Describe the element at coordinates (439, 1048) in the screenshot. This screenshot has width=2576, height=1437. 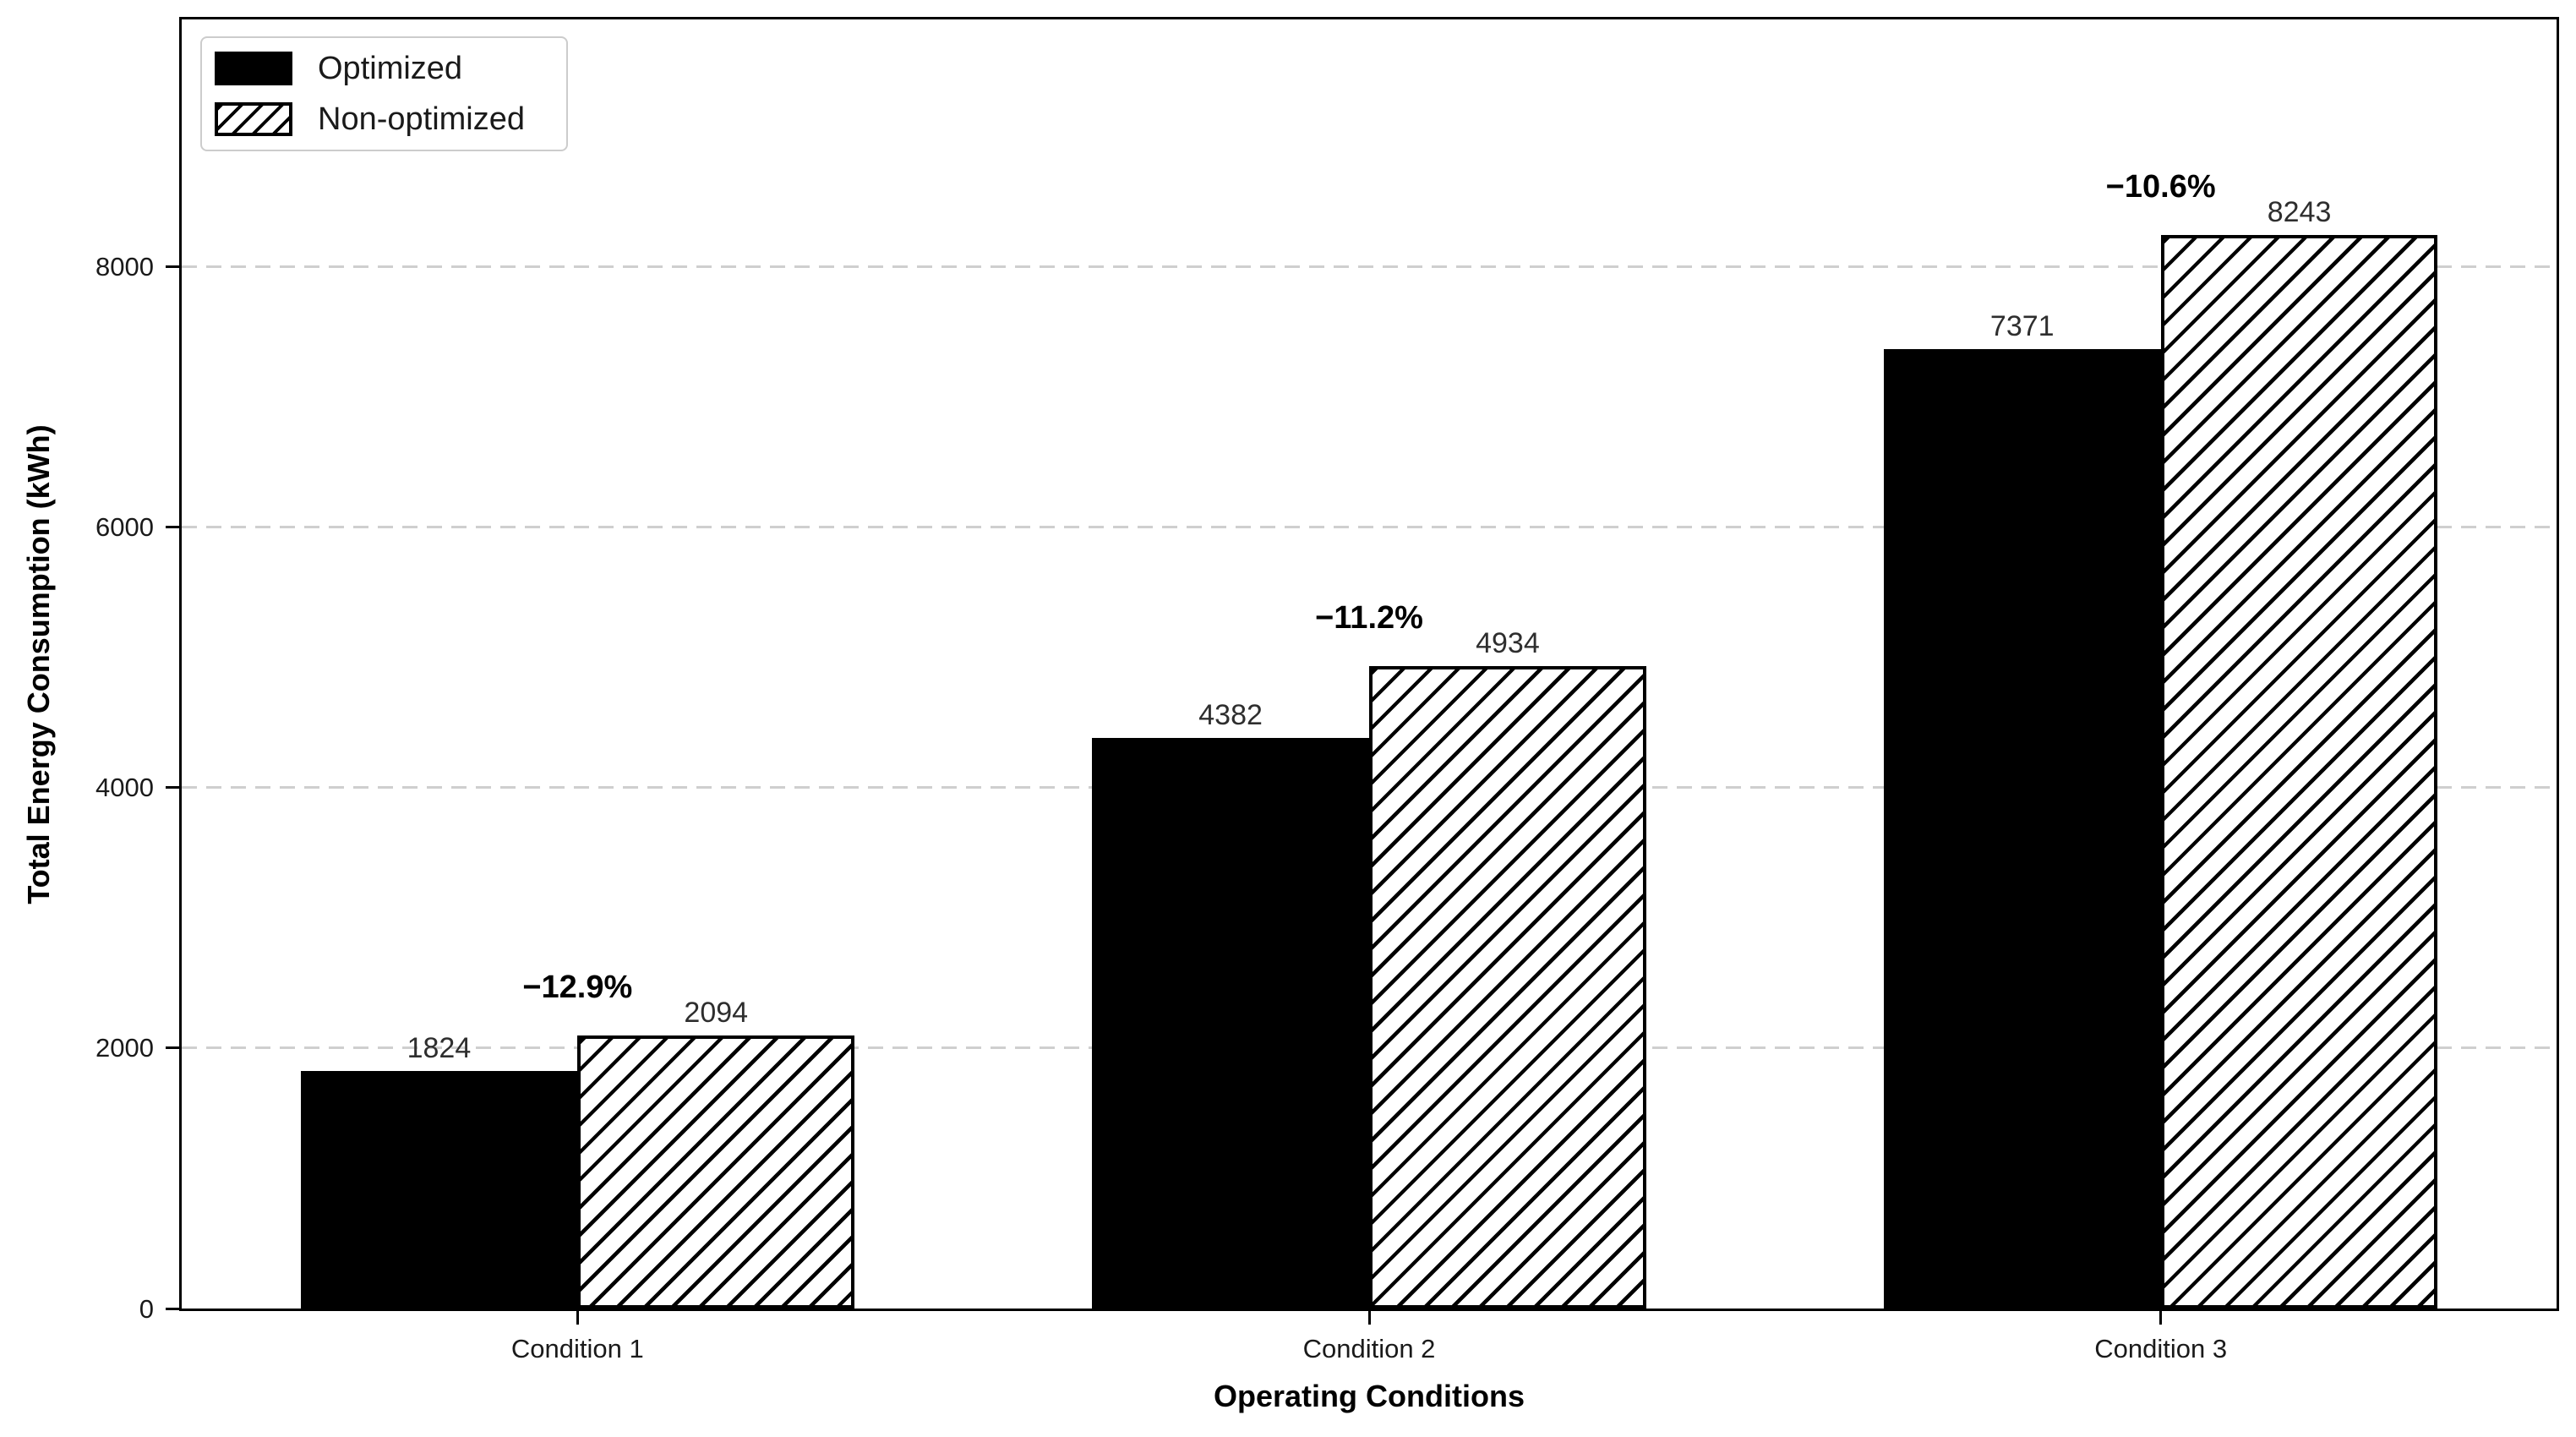
I see `value-label-optimized-condition-1: 1824` at that location.